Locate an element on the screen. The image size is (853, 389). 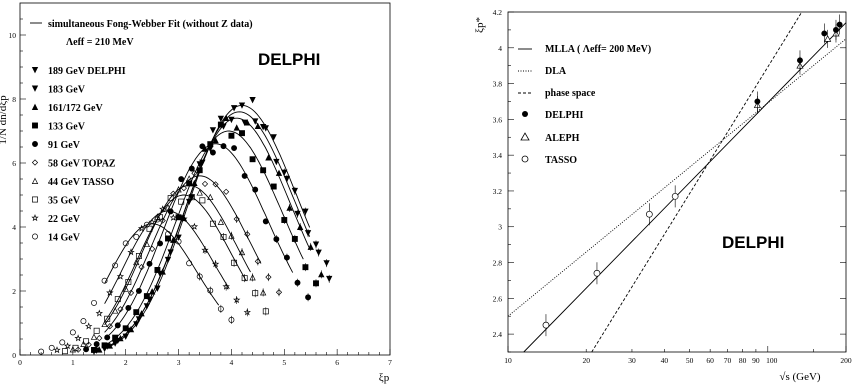
left-delphi-title: DELPHI is located at coordinates (289, 59).